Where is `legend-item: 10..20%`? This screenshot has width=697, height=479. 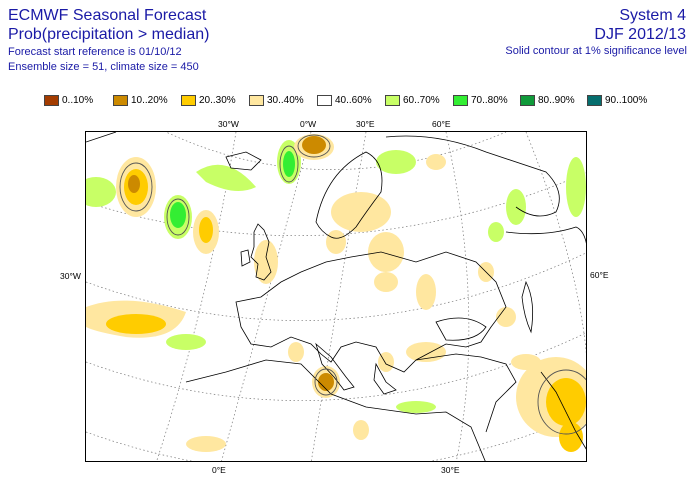
legend-item: 10..20% is located at coordinates (140, 100).